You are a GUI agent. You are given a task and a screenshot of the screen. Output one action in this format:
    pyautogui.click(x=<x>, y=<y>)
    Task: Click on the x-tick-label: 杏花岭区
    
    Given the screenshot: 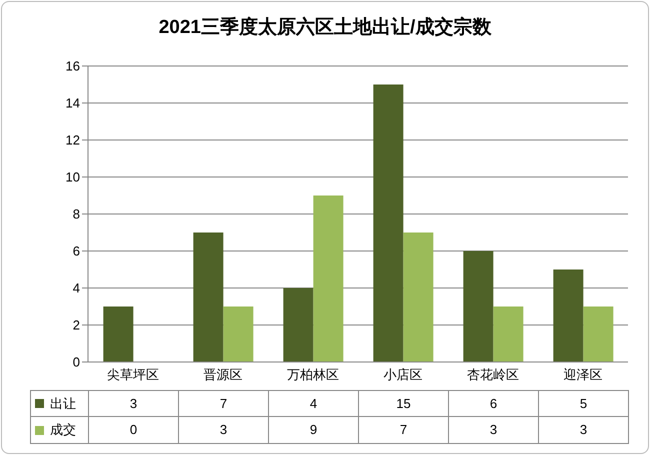 What is the action you would take?
    pyautogui.click(x=493, y=374)
    